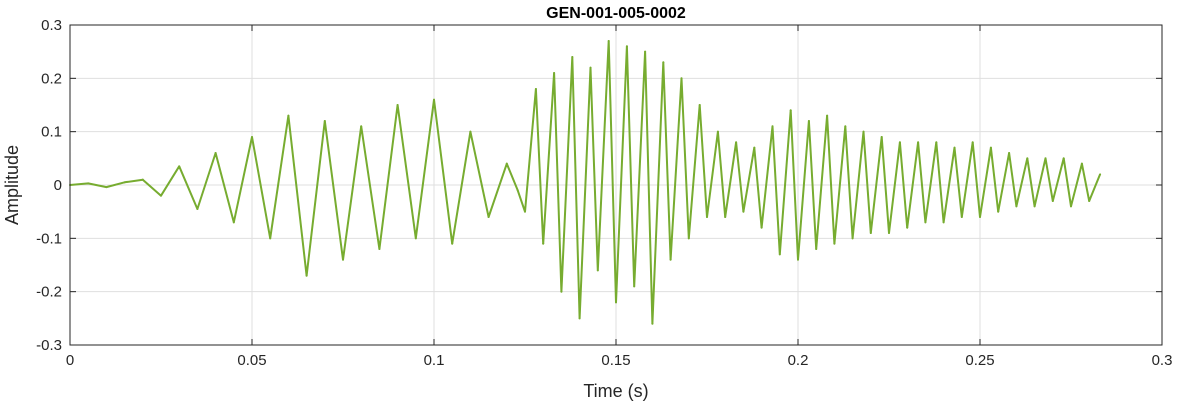  Describe the element at coordinates (12, 185) in the screenshot. I see `y-axis-label: Amplitude` at that location.